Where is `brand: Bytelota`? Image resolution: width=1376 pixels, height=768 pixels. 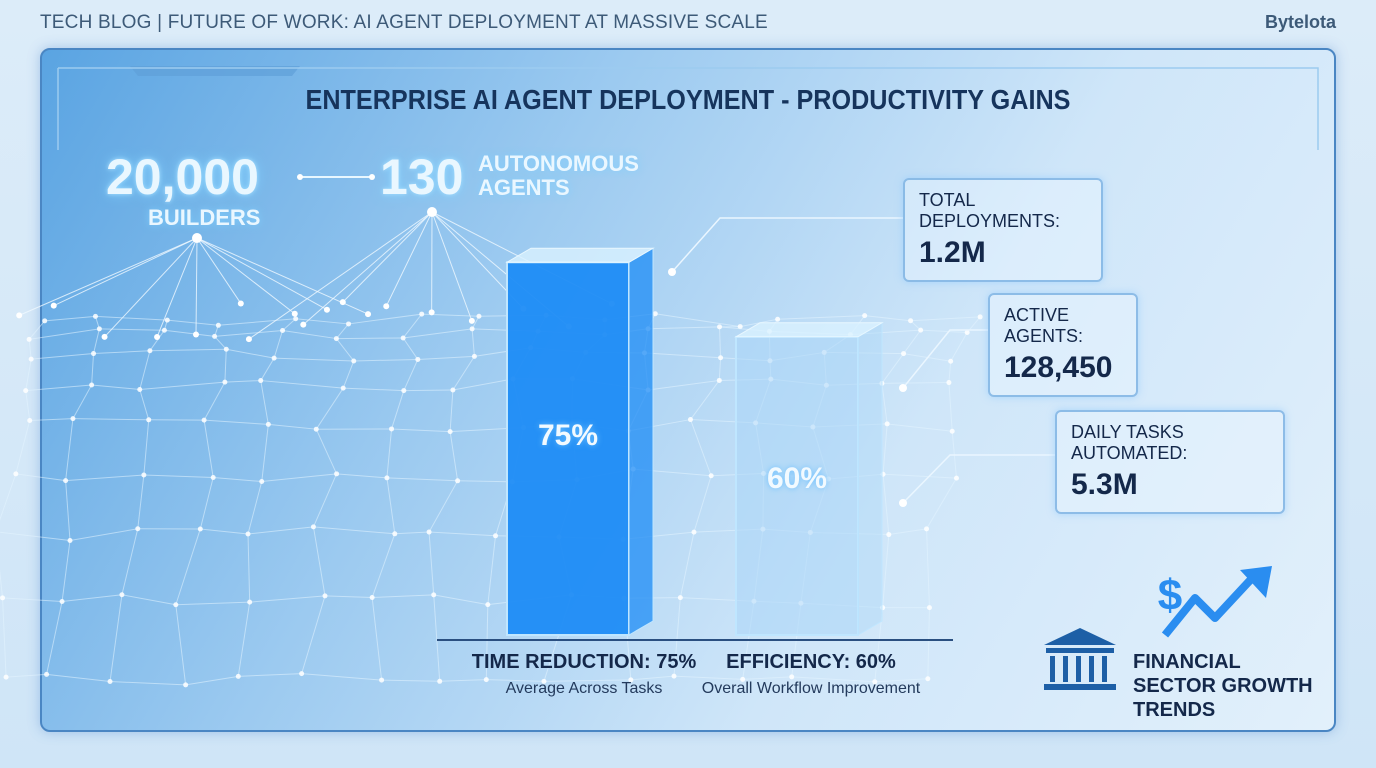
brand: Bytelota is located at coordinates (1300, 22).